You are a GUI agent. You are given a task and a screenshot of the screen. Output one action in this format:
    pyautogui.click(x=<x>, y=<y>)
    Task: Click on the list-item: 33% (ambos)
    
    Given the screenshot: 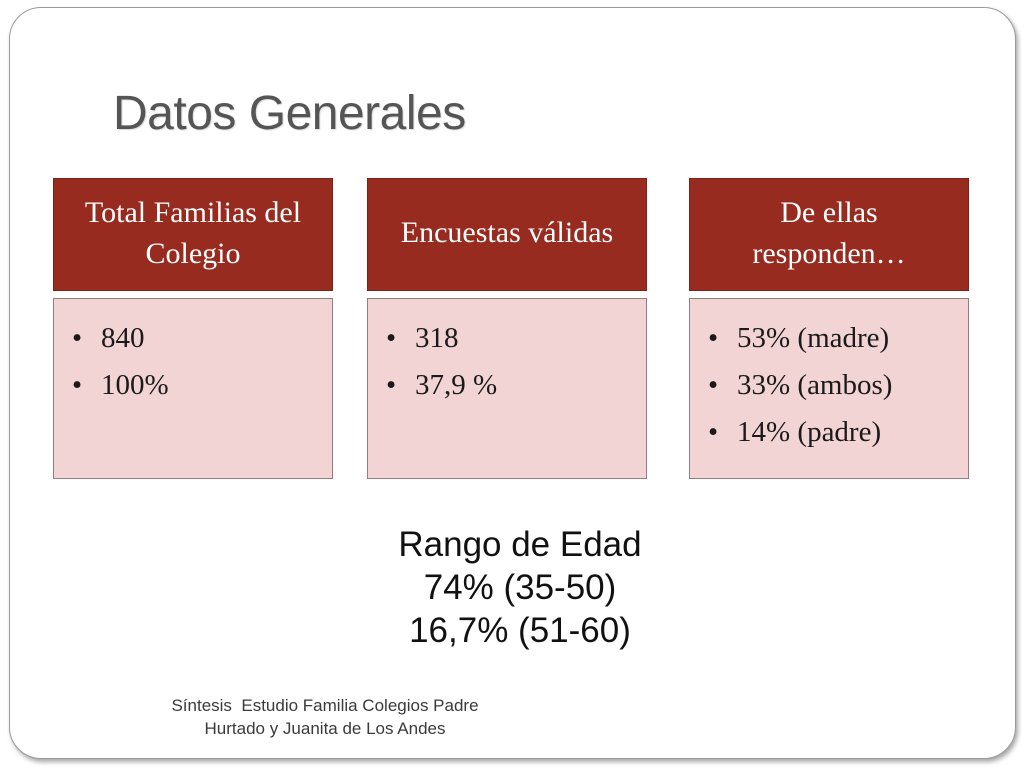 What is the action you would take?
    pyautogui.click(x=838, y=385)
    